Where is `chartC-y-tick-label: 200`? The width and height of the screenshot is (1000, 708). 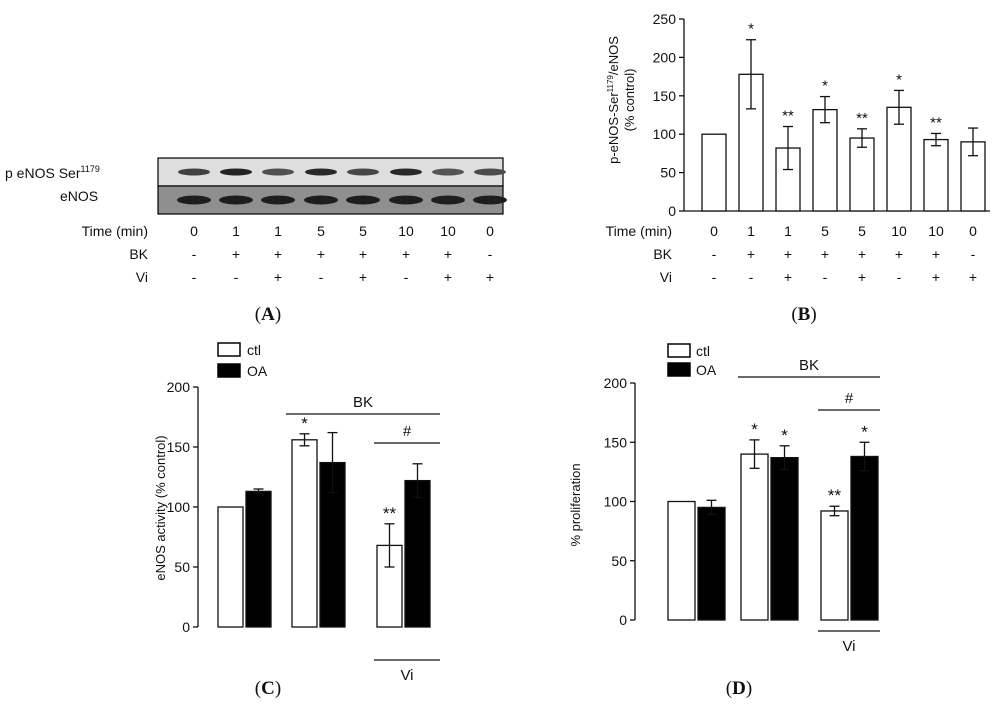
chartC-y-tick-label: 200 is located at coordinates (179, 387).